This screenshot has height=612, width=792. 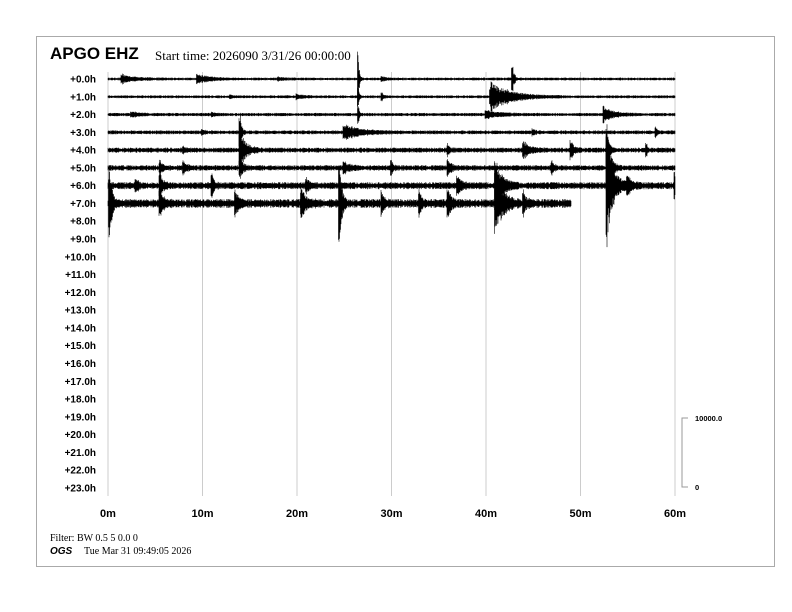 What do you see at coordinates (708, 418) in the screenshot?
I see `scale-top-label: 10000.0` at bounding box center [708, 418].